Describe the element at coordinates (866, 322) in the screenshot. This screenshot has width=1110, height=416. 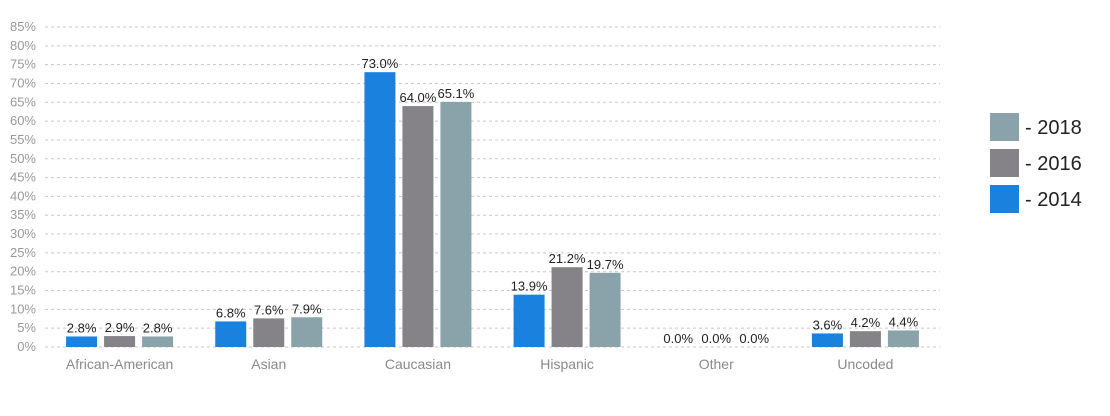
I see `data-label: 4.2%` at that location.